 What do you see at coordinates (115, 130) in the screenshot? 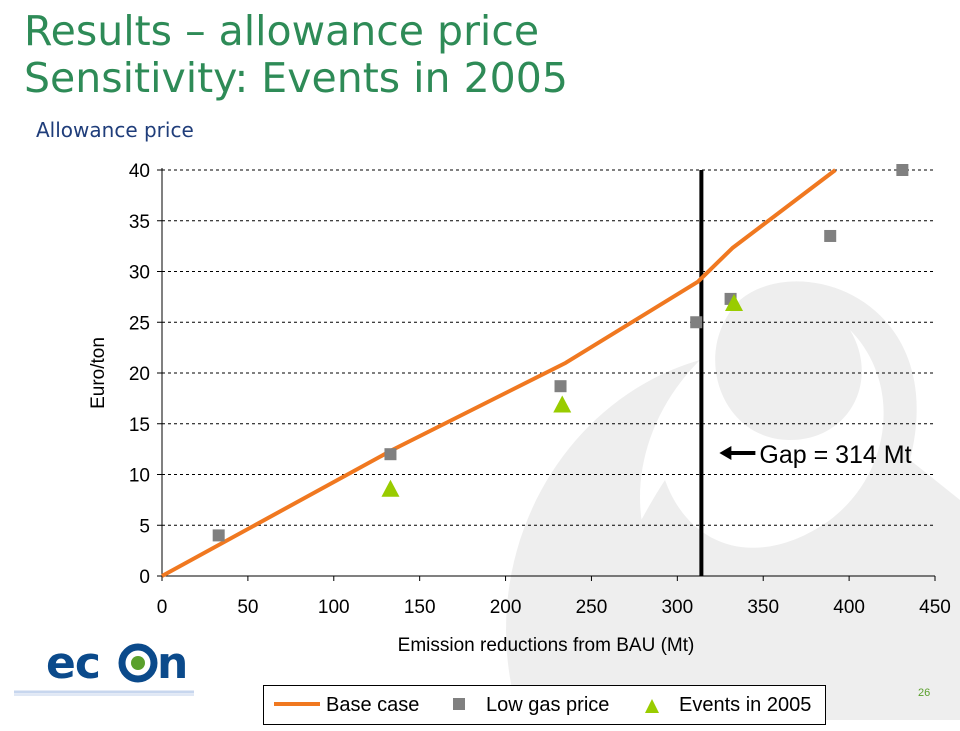
I see `chart-subtitle: Allowance price` at bounding box center [115, 130].